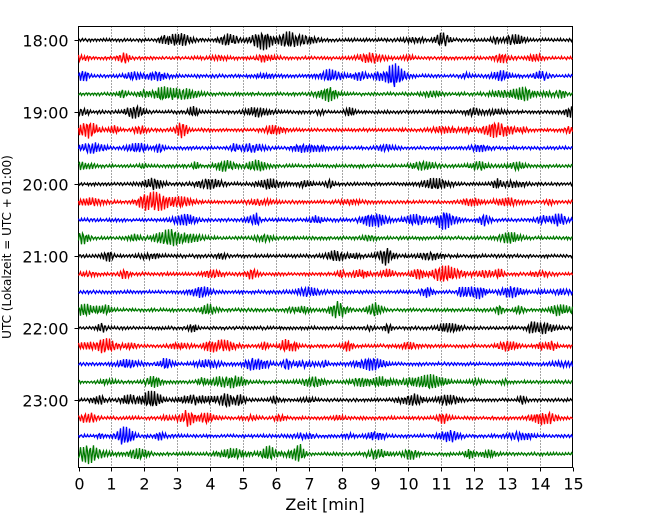  Describe the element at coordinates (243, 484) in the screenshot. I see `x-tick-label: 5` at that location.